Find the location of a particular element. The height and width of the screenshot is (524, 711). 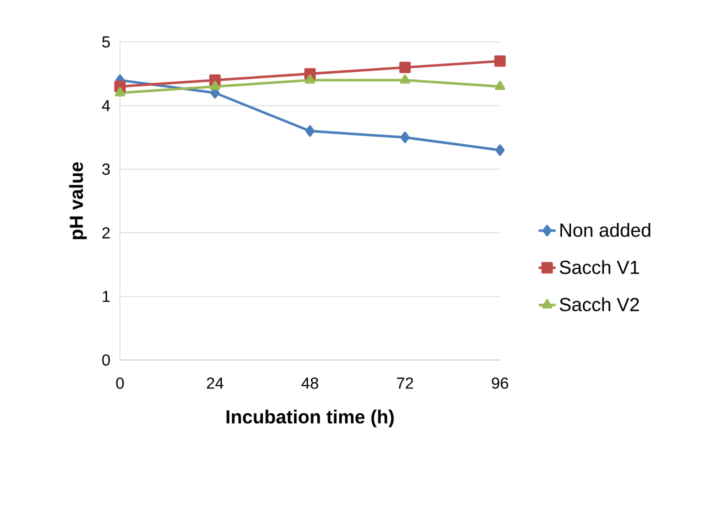

y-tick-label: 5 is located at coordinates (106, 42).